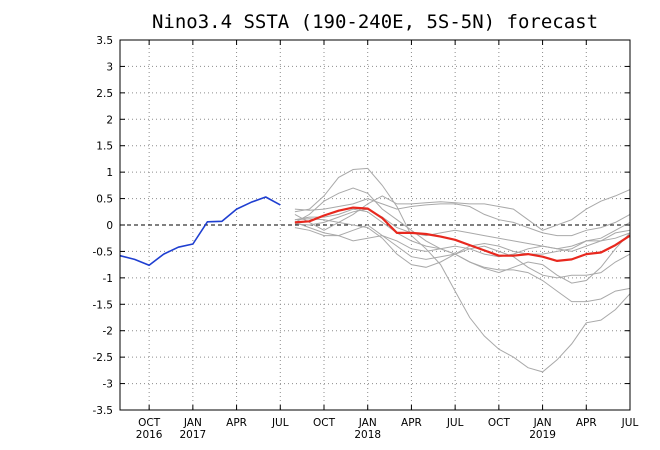  Describe the element at coordinates (109, 67) in the screenshot. I see `y-tick-label: 3` at that location.